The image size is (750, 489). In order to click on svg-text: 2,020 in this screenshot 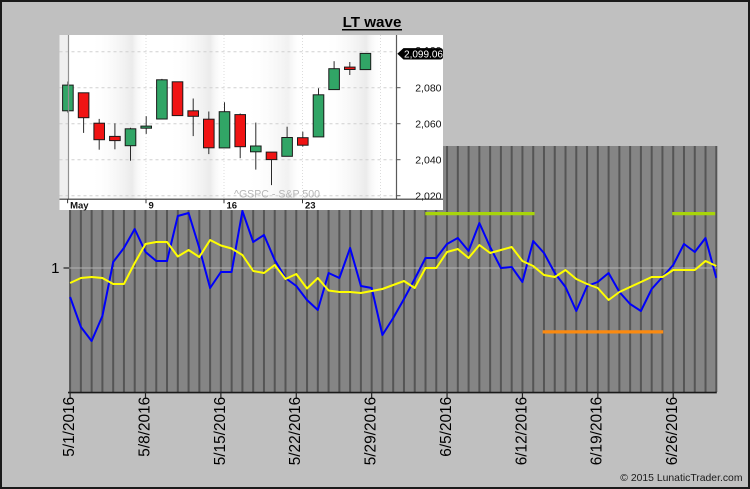, I will do `click(428, 197)`.